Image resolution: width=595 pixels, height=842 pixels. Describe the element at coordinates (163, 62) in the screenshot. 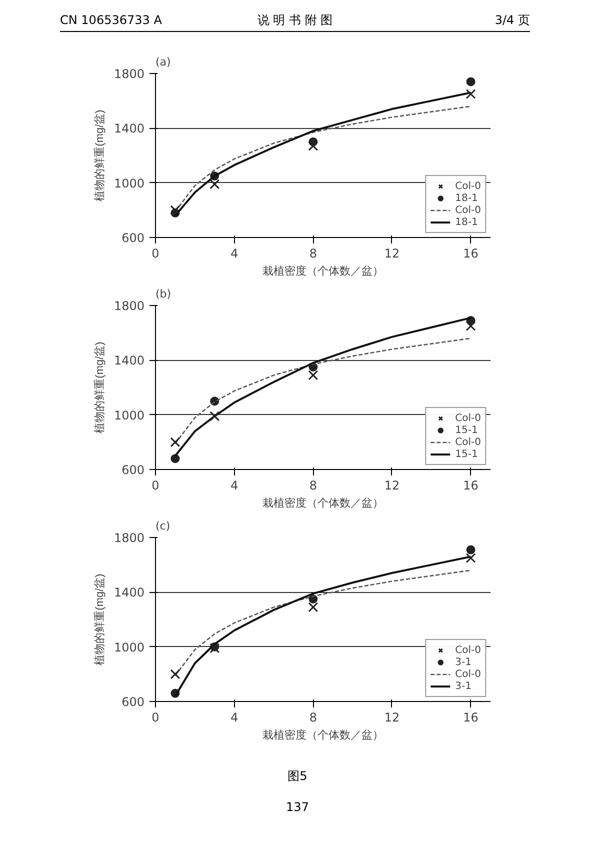

I see `chart-title: (a)` at that location.